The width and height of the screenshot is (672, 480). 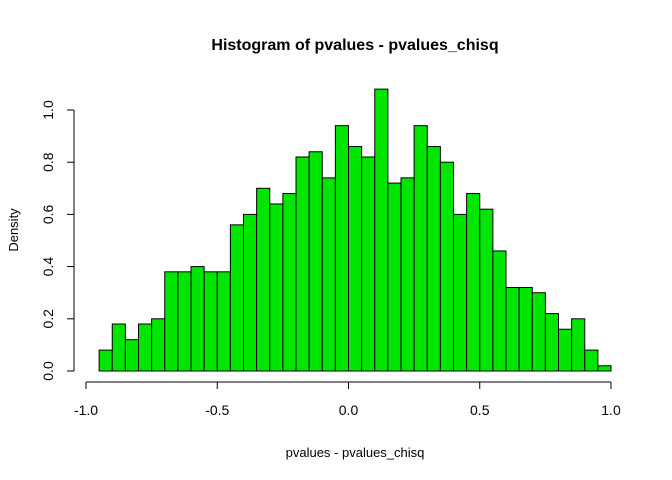 What do you see at coordinates (86, 410) in the screenshot?
I see `x-tick-label: -1.0` at bounding box center [86, 410].